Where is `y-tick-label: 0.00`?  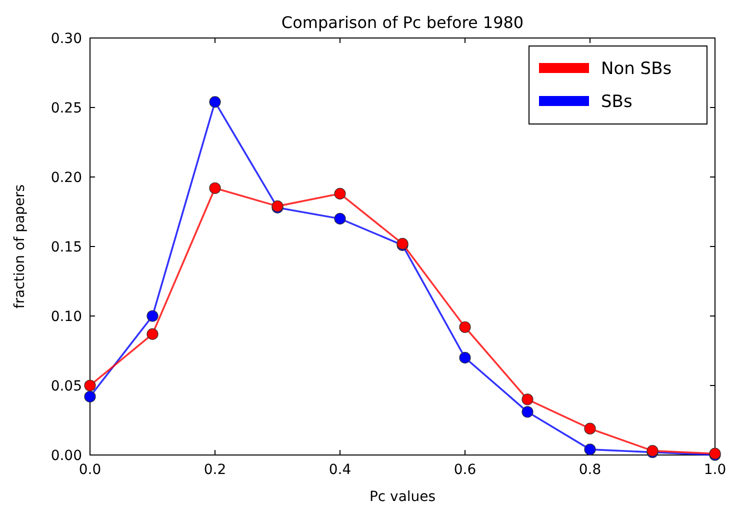 y-tick-label: 0.00 is located at coordinates (66, 456).